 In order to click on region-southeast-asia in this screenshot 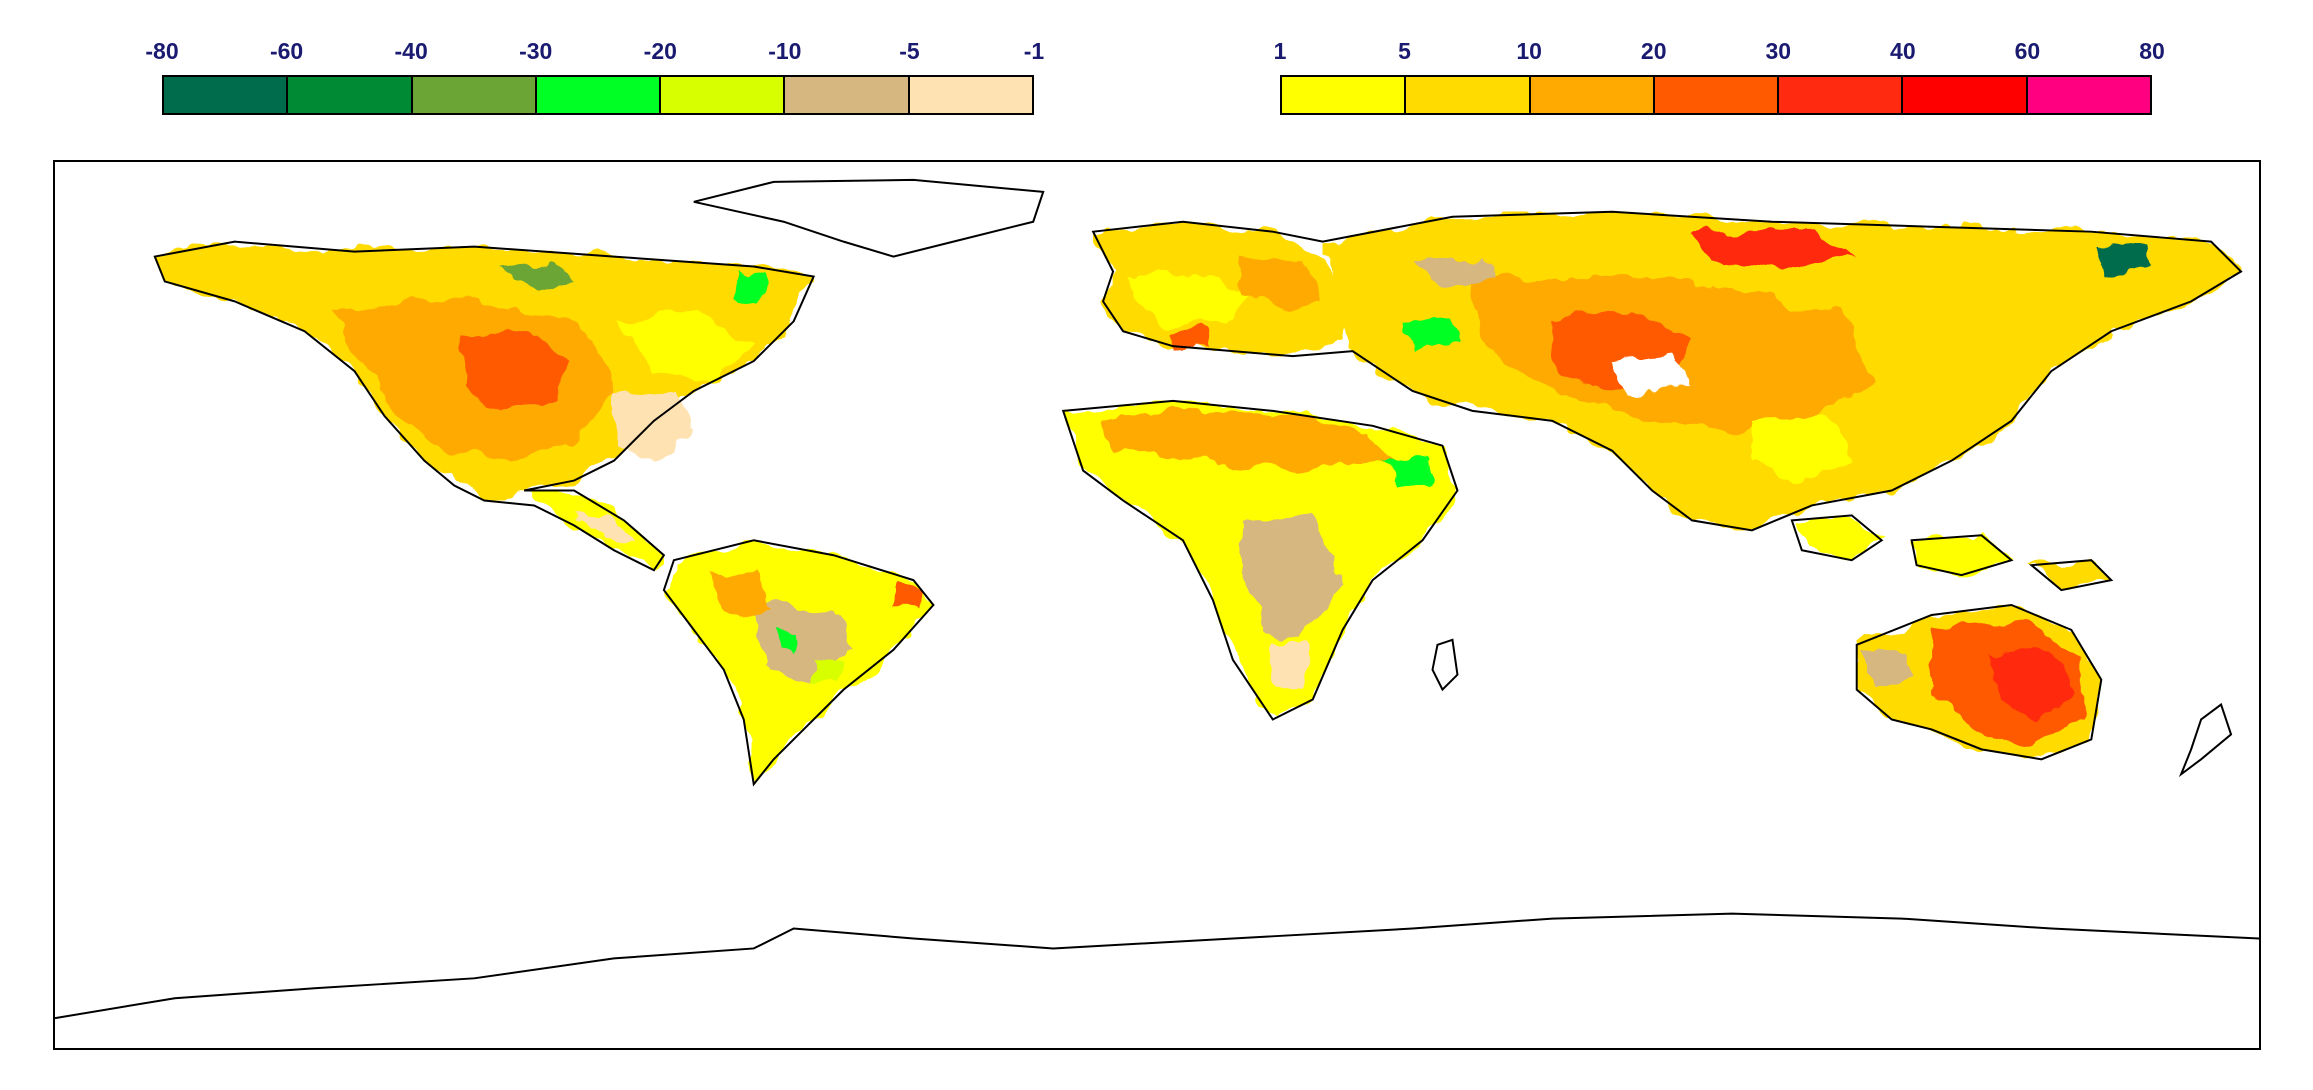, I will do `click(1951, 553)`.